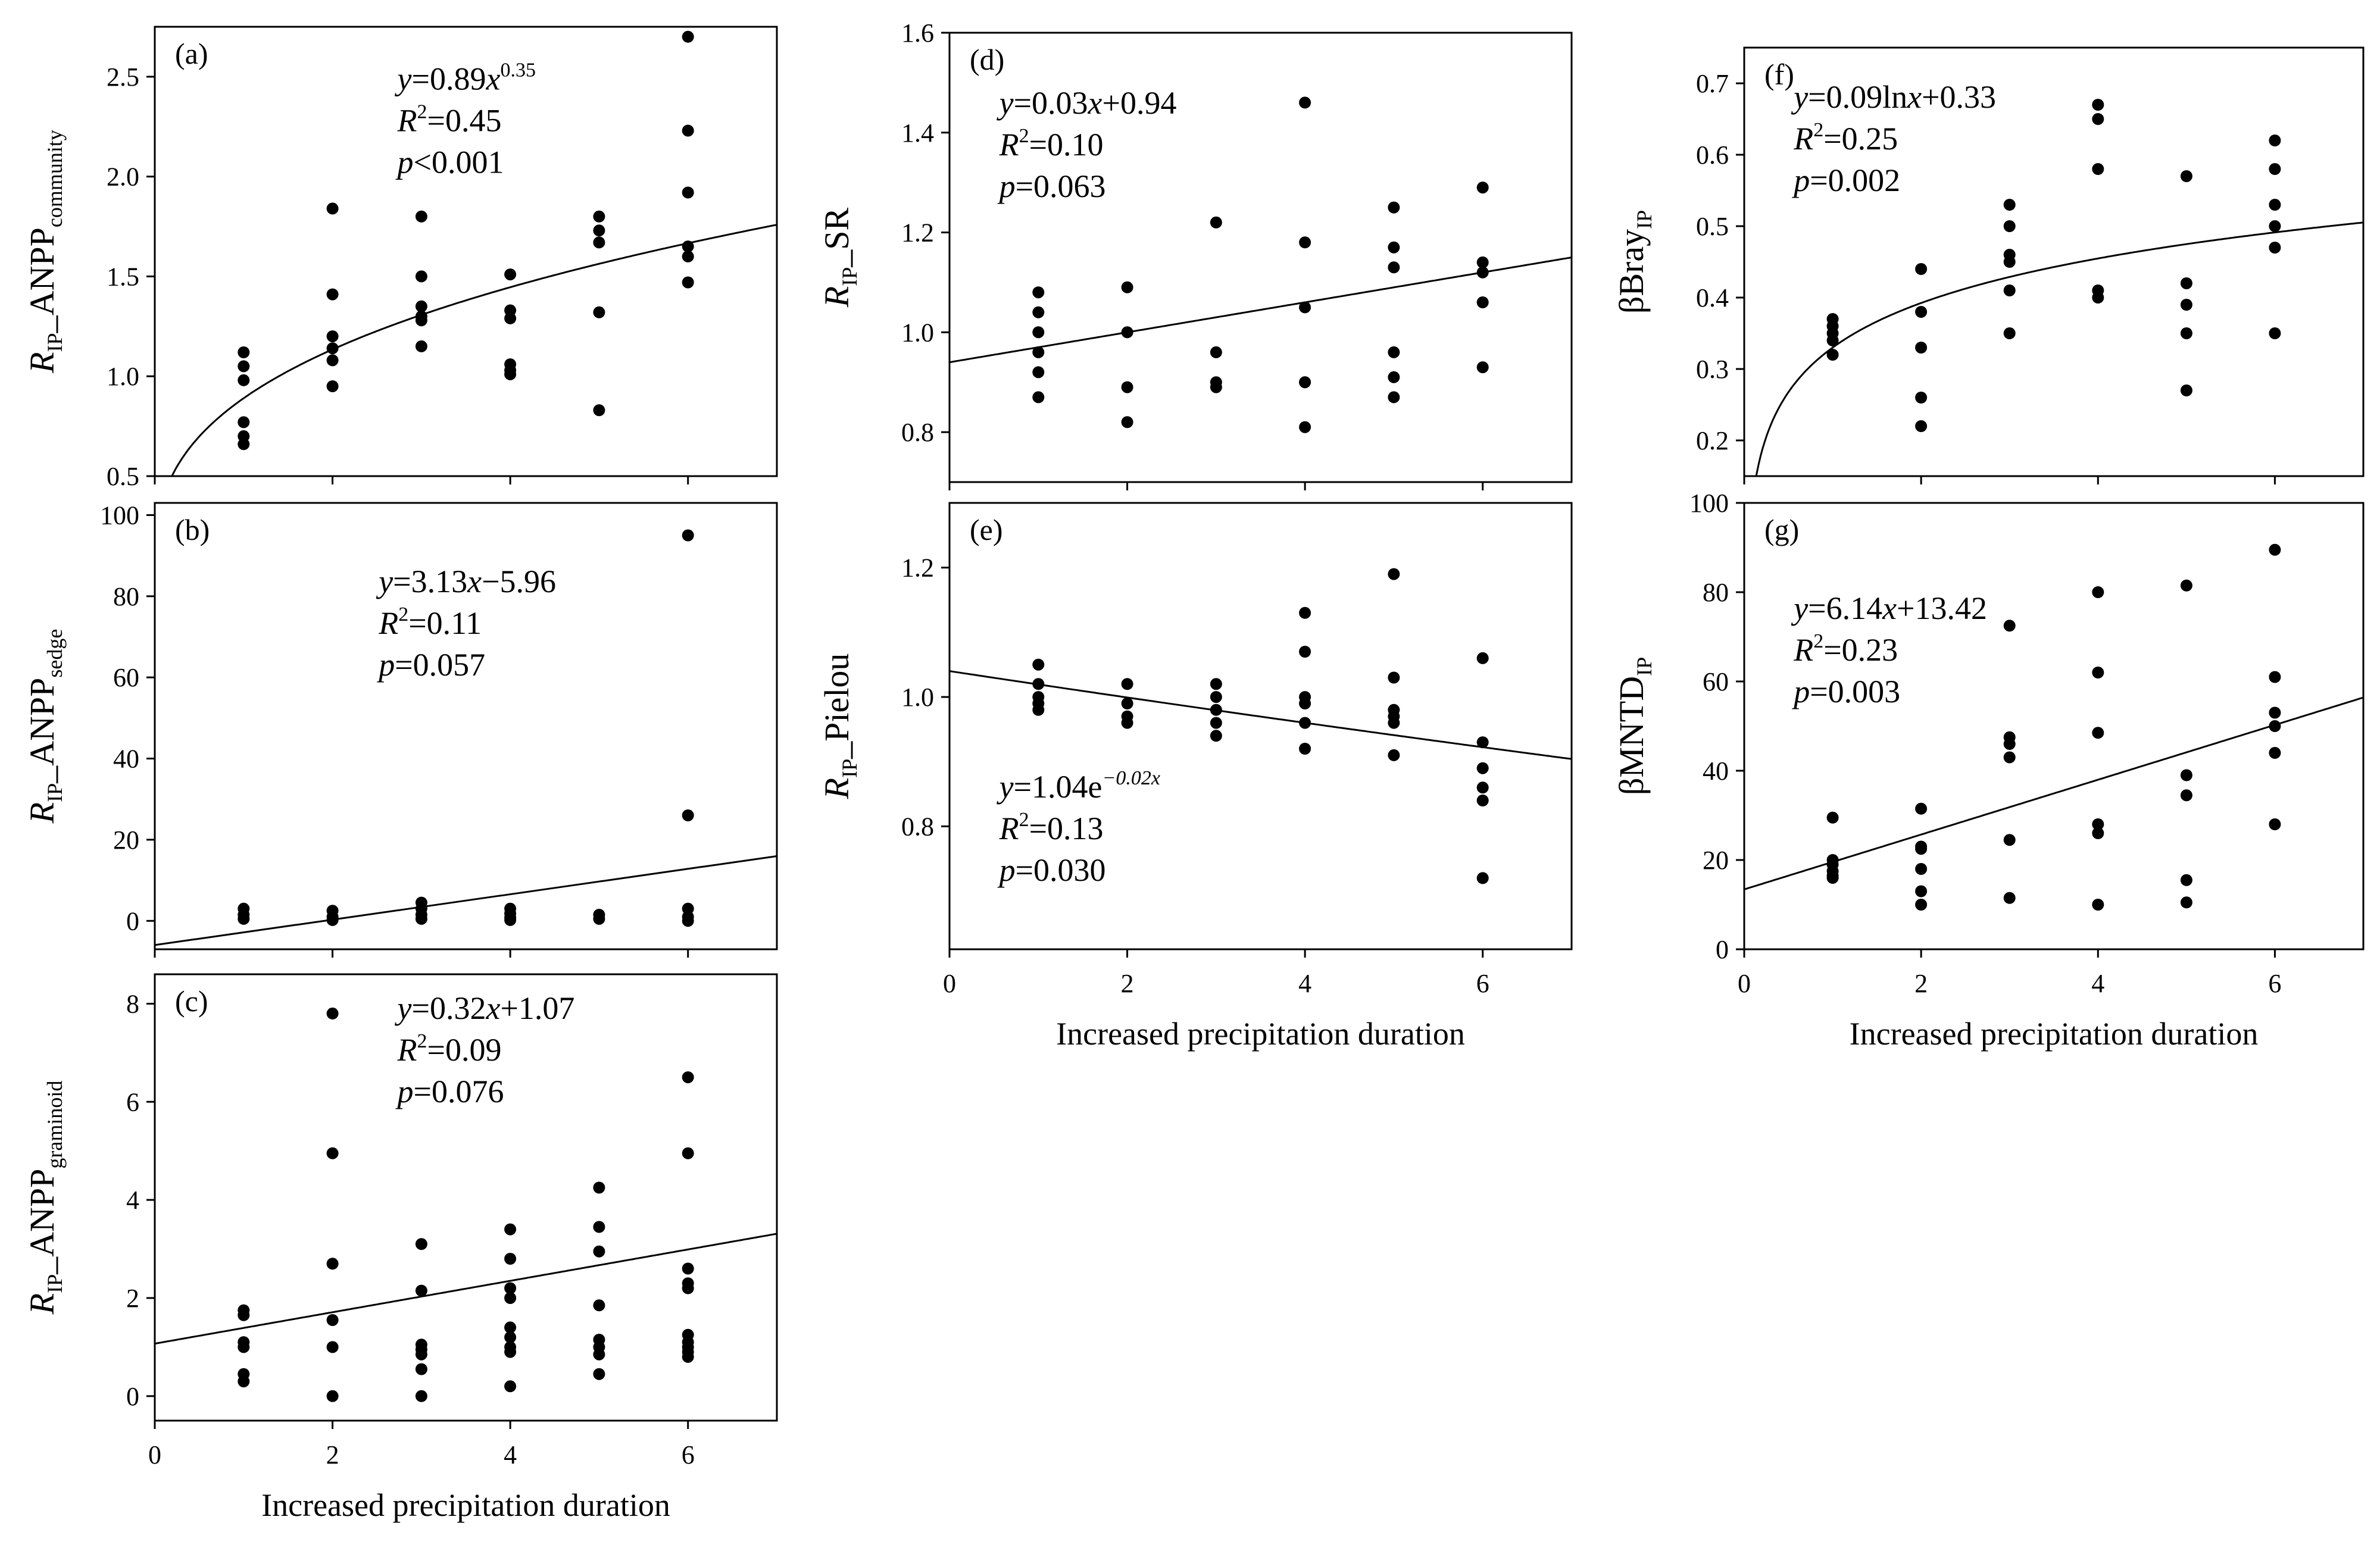 Image resolution: width=2380 pixels, height=1548 pixels. What do you see at coordinates (987, 60) in the screenshot?
I see `panel-label: (d)` at bounding box center [987, 60].